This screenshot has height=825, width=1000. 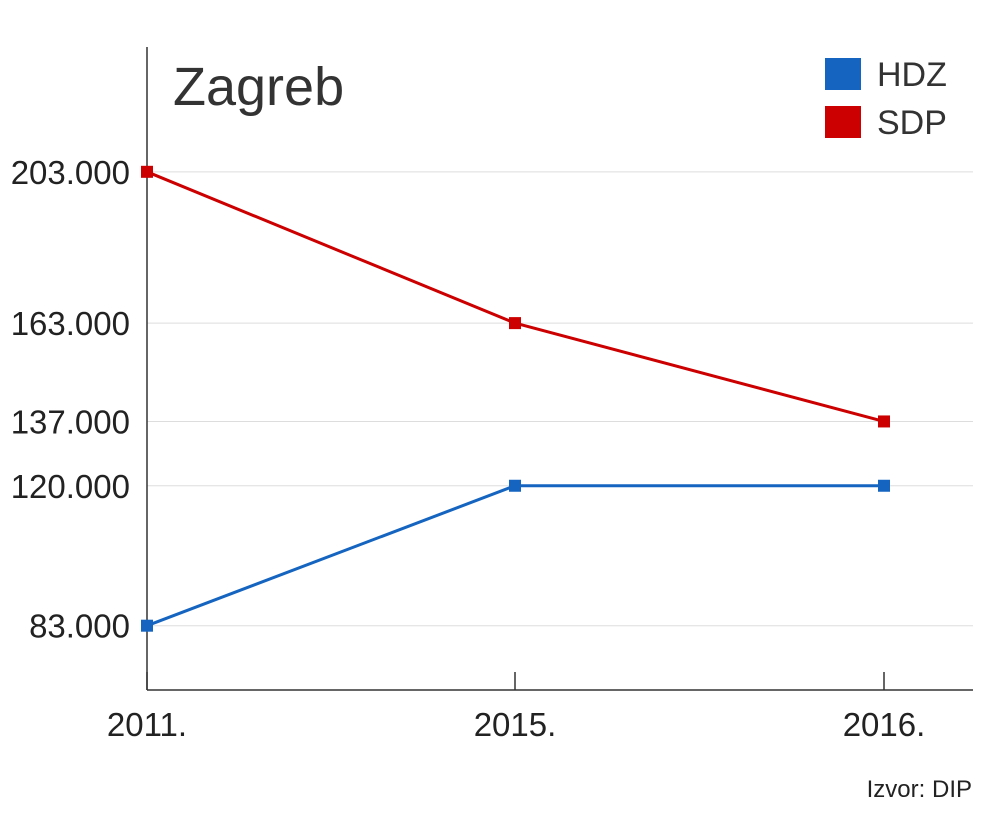 What do you see at coordinates (919, 789) in the screenshot?
I see `source-note: Izvor: DIP` at bounding box center [919, 789].